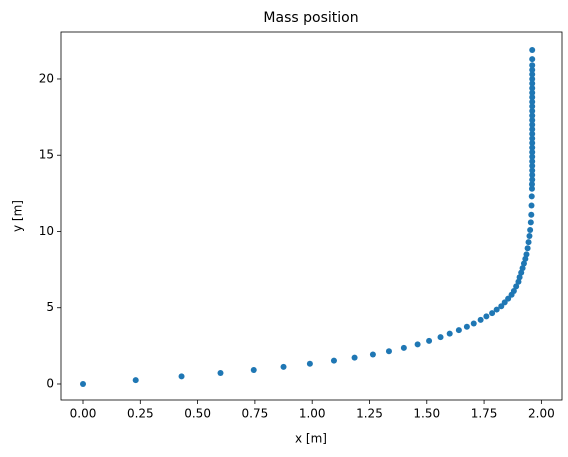 The image size is (568, 457). I want to click on x-tick-label: 0.50, so click(197, 414).